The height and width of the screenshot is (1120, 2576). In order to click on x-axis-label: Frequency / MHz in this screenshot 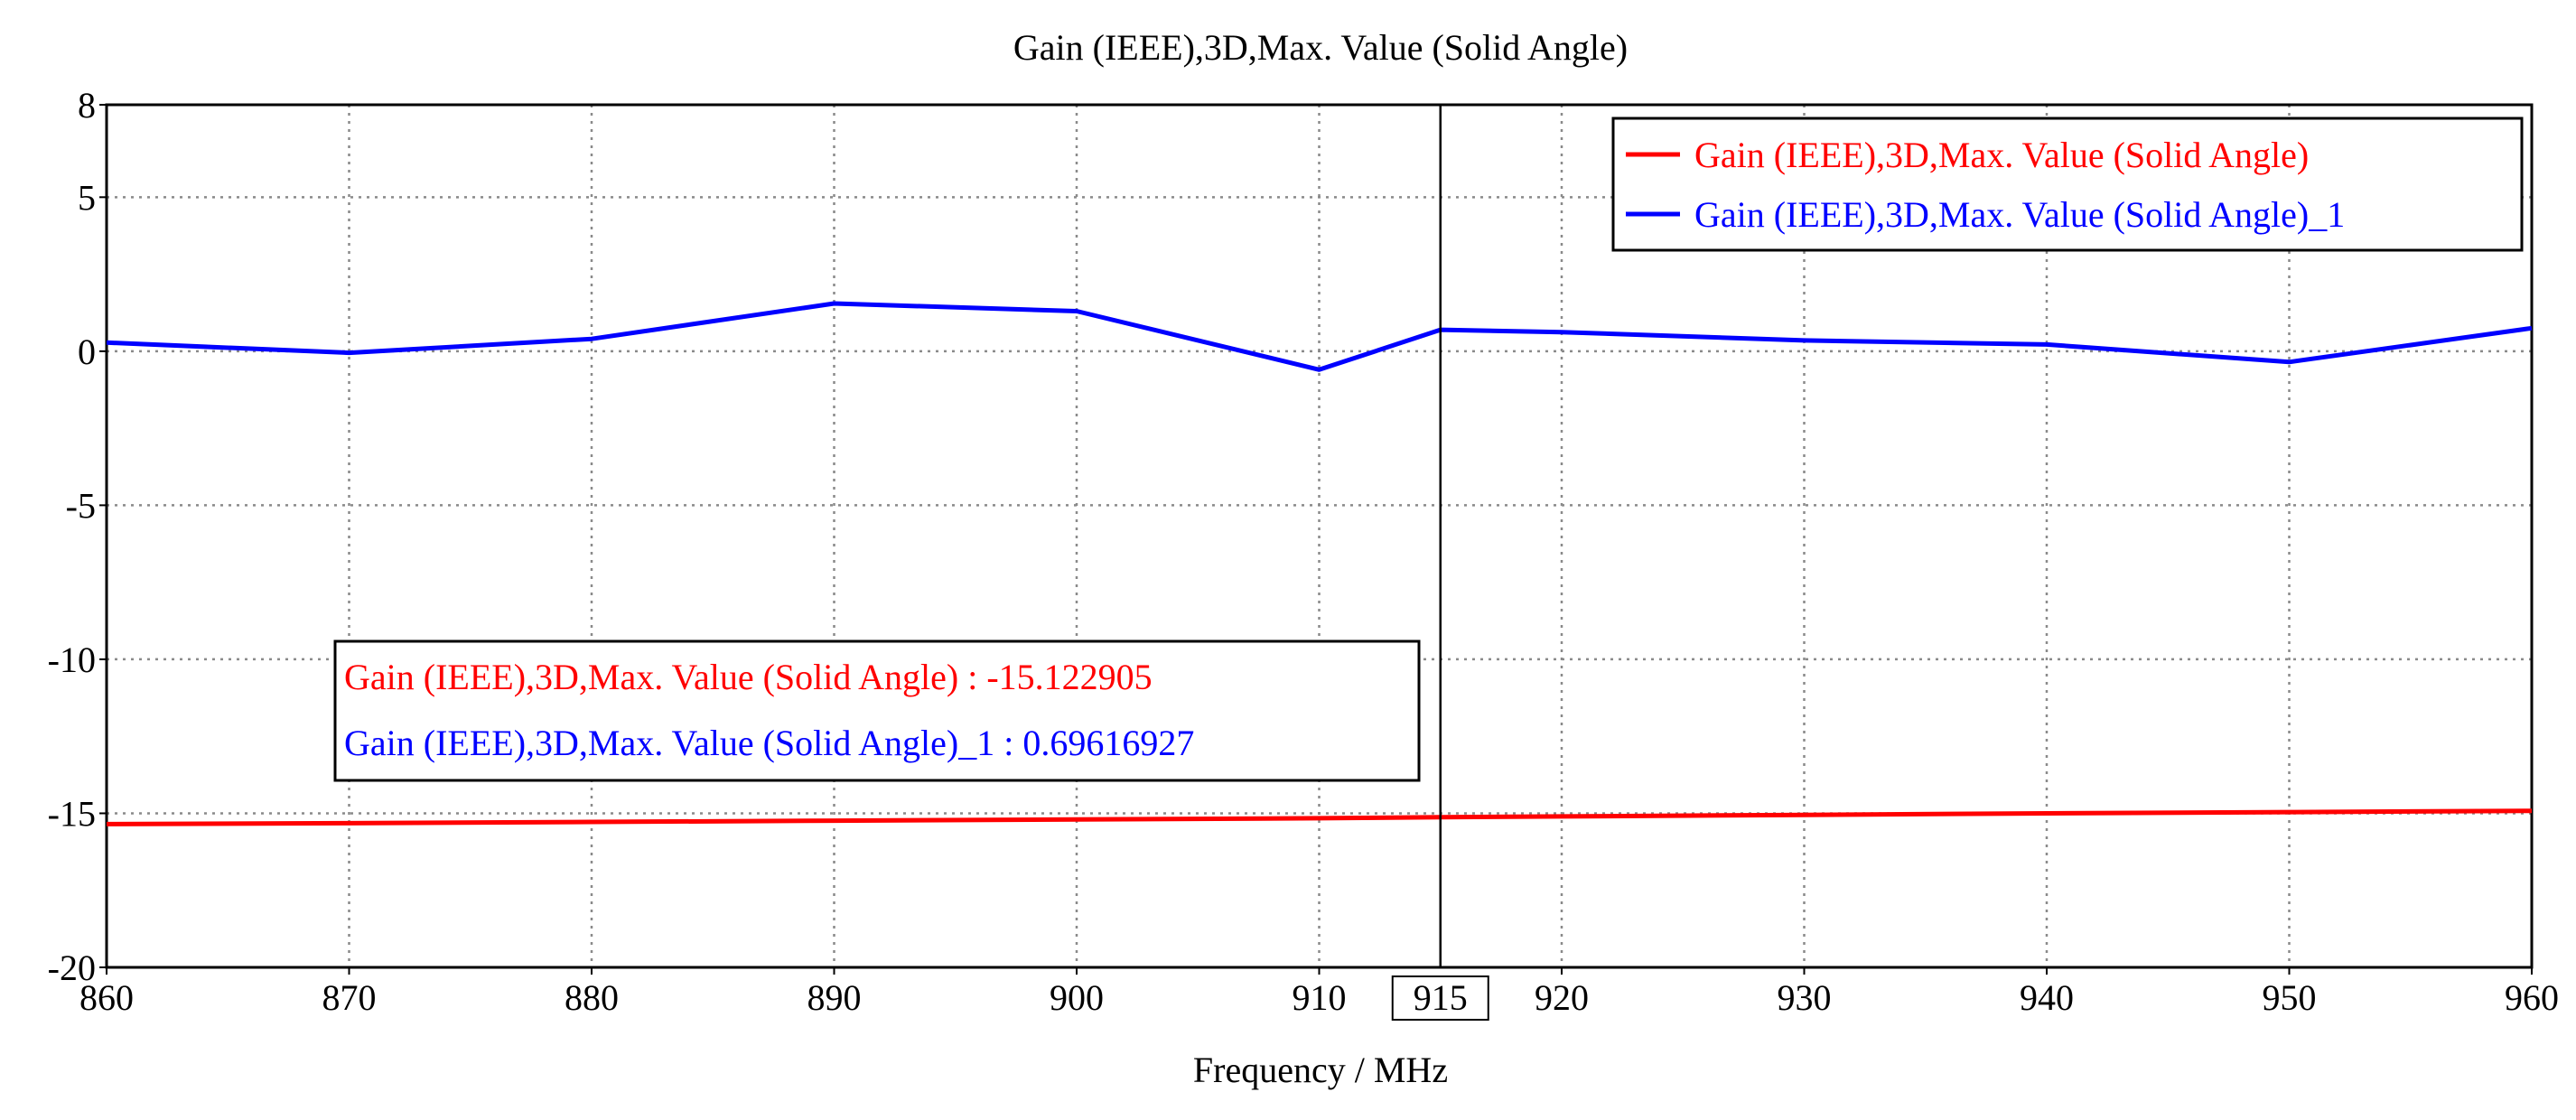, I will do `click(1320, 1070)`.